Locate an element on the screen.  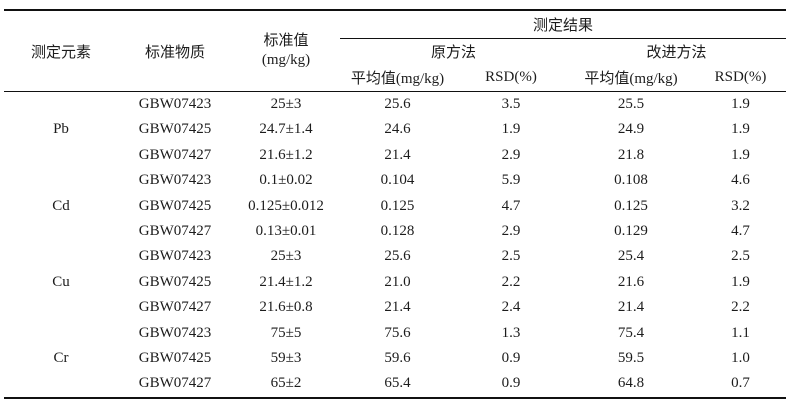
standard-value-cell: 0.13±0.01 is located at coordinates (286, 231).